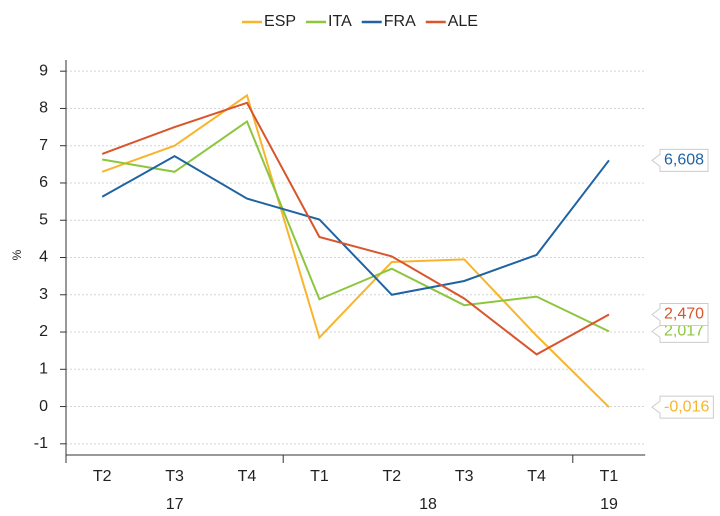  I want to click on value-label-text: -0,016, so click(686, 406).